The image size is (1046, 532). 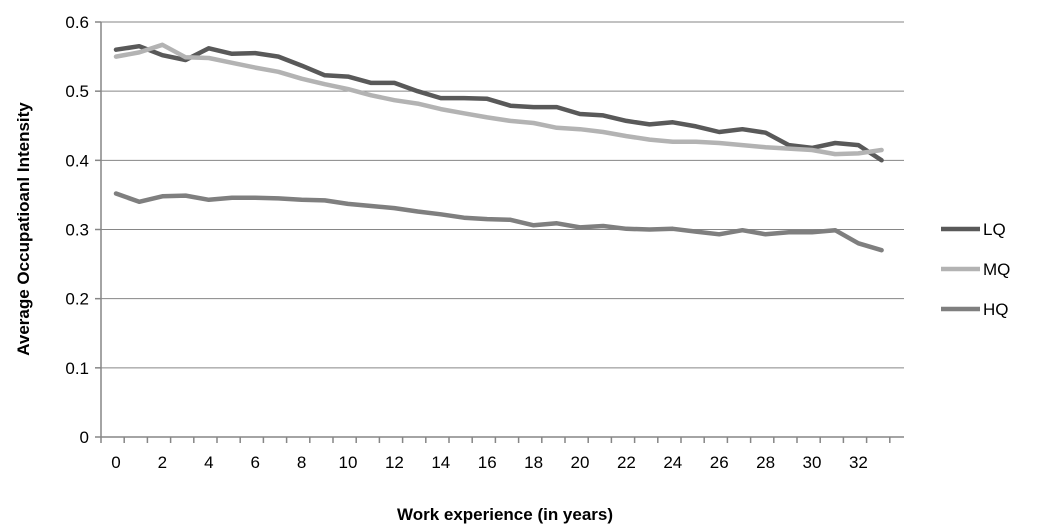 I want to click on x-tick-label: 18, so click(x=533, y=462).